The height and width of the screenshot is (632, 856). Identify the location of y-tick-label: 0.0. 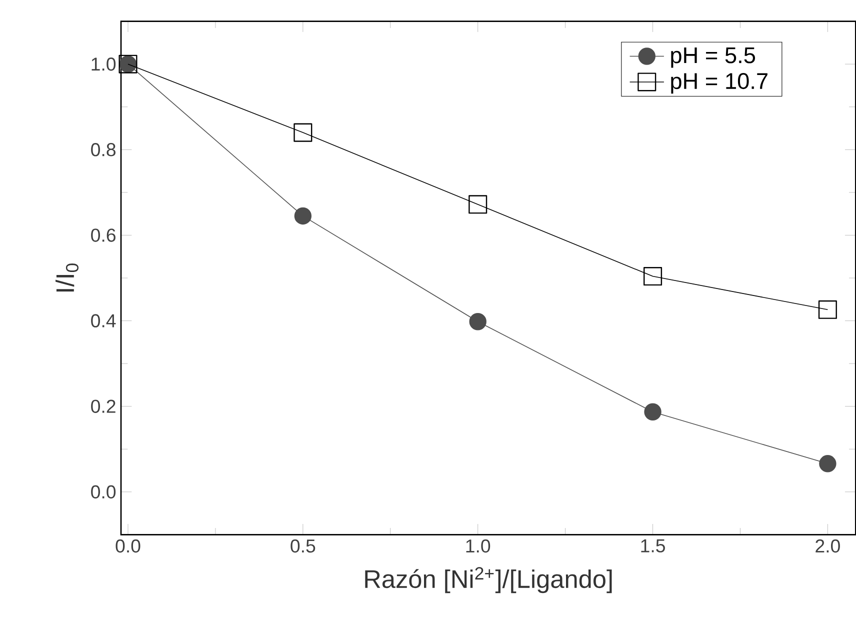
(103, 491).